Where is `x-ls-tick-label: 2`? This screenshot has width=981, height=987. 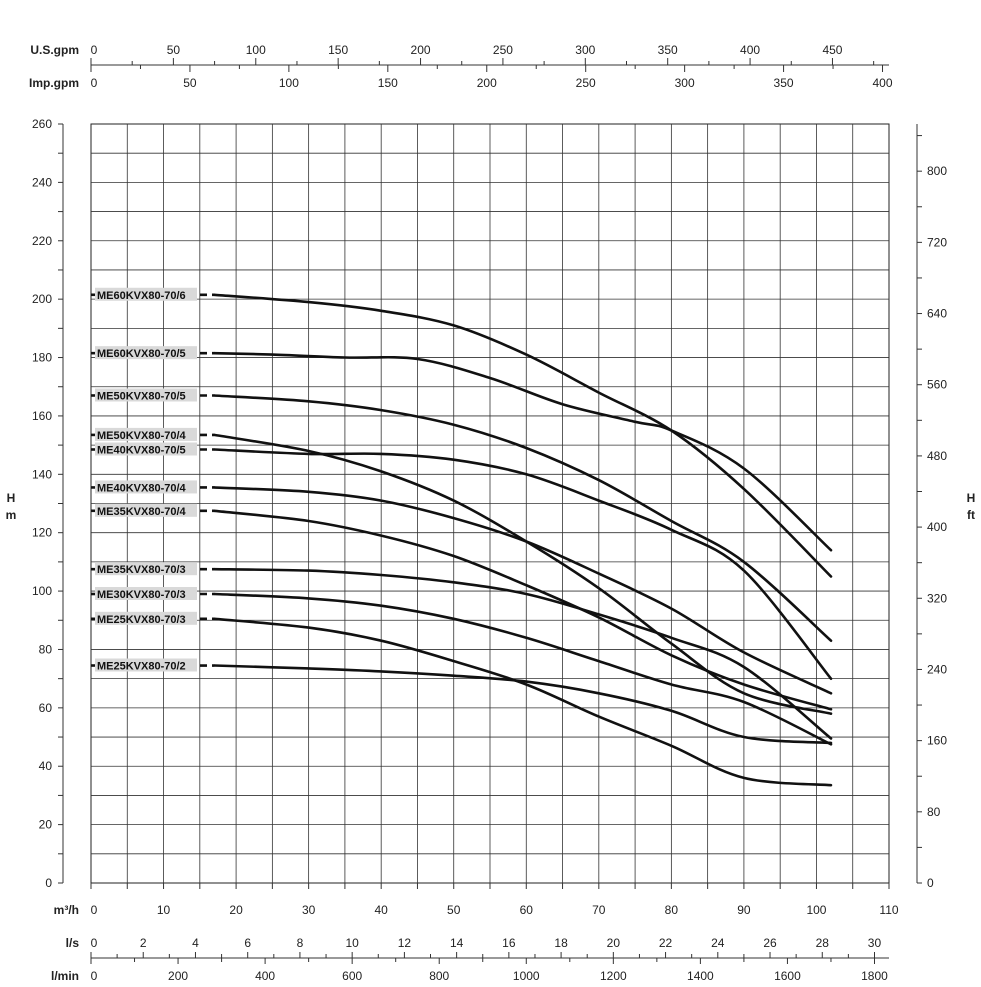
x-ls-tick-label: 2 is located at coordinates (143, 943).